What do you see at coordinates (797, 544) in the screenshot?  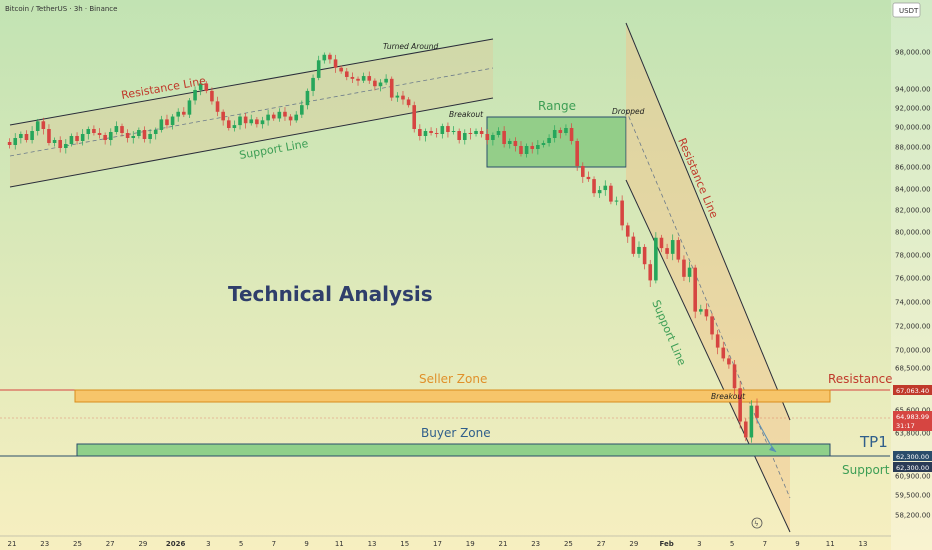 I see `x-tick-label: 9` at bounding box center [797, 544].